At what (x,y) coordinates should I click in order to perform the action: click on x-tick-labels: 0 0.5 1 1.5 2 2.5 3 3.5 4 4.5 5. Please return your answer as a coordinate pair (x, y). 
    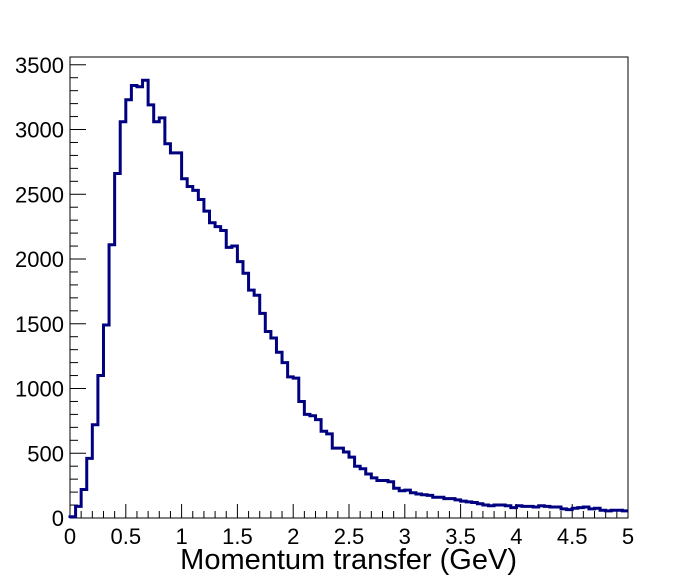
    Looking at the image, I should click on (349, 536).